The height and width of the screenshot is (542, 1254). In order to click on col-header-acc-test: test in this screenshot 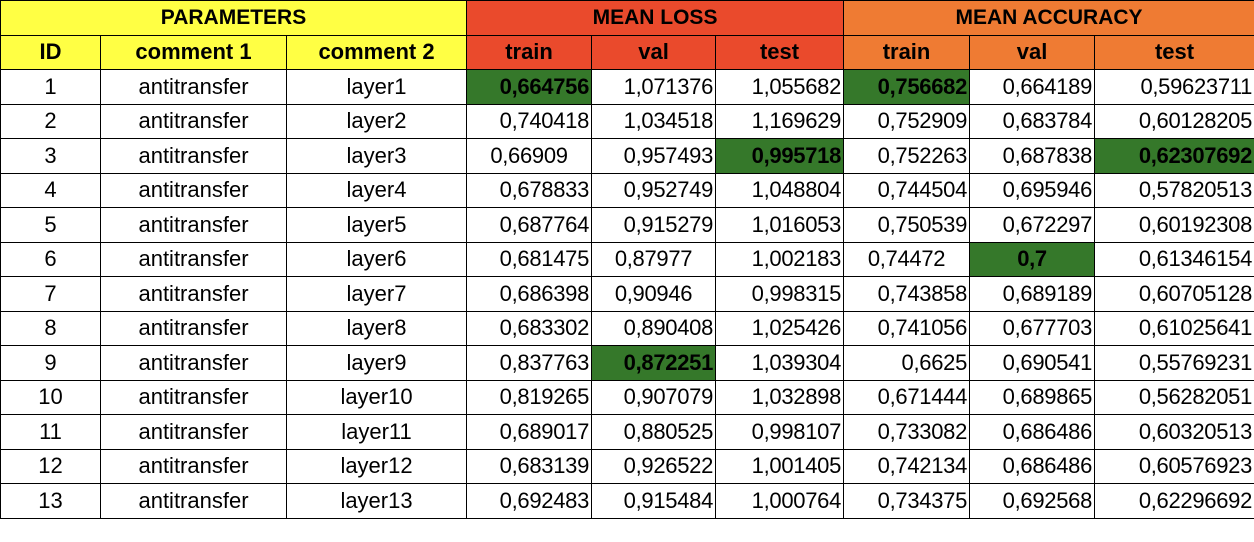, I will do `click(1174, 52)`.